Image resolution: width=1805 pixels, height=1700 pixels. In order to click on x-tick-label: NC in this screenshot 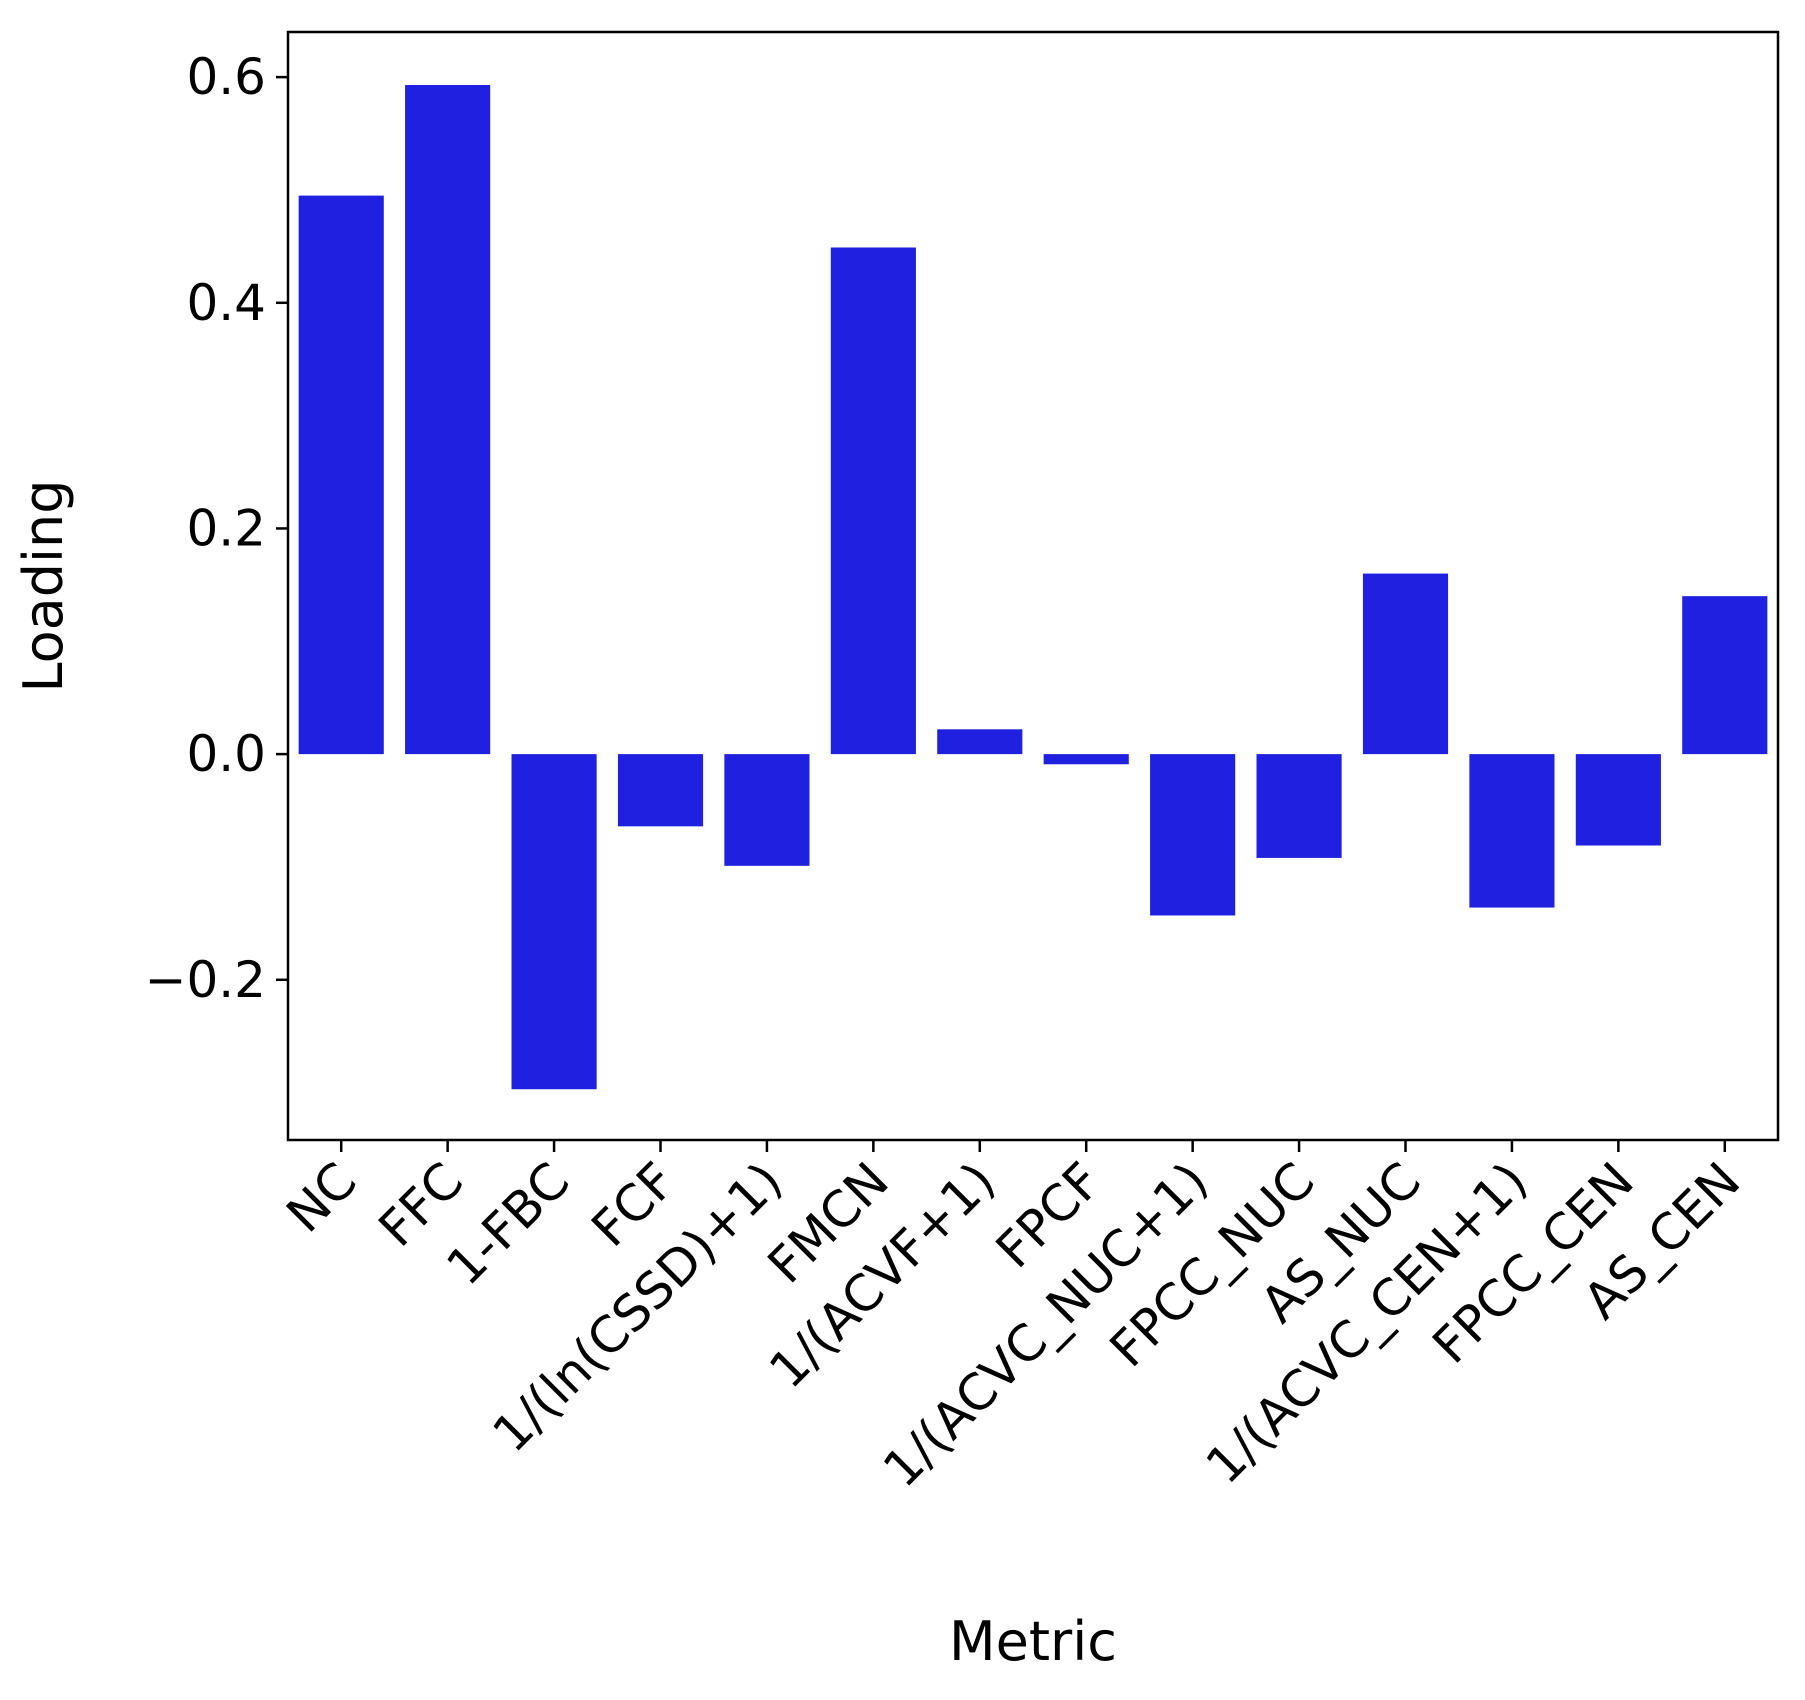, I will do `click(322, 1197)`.